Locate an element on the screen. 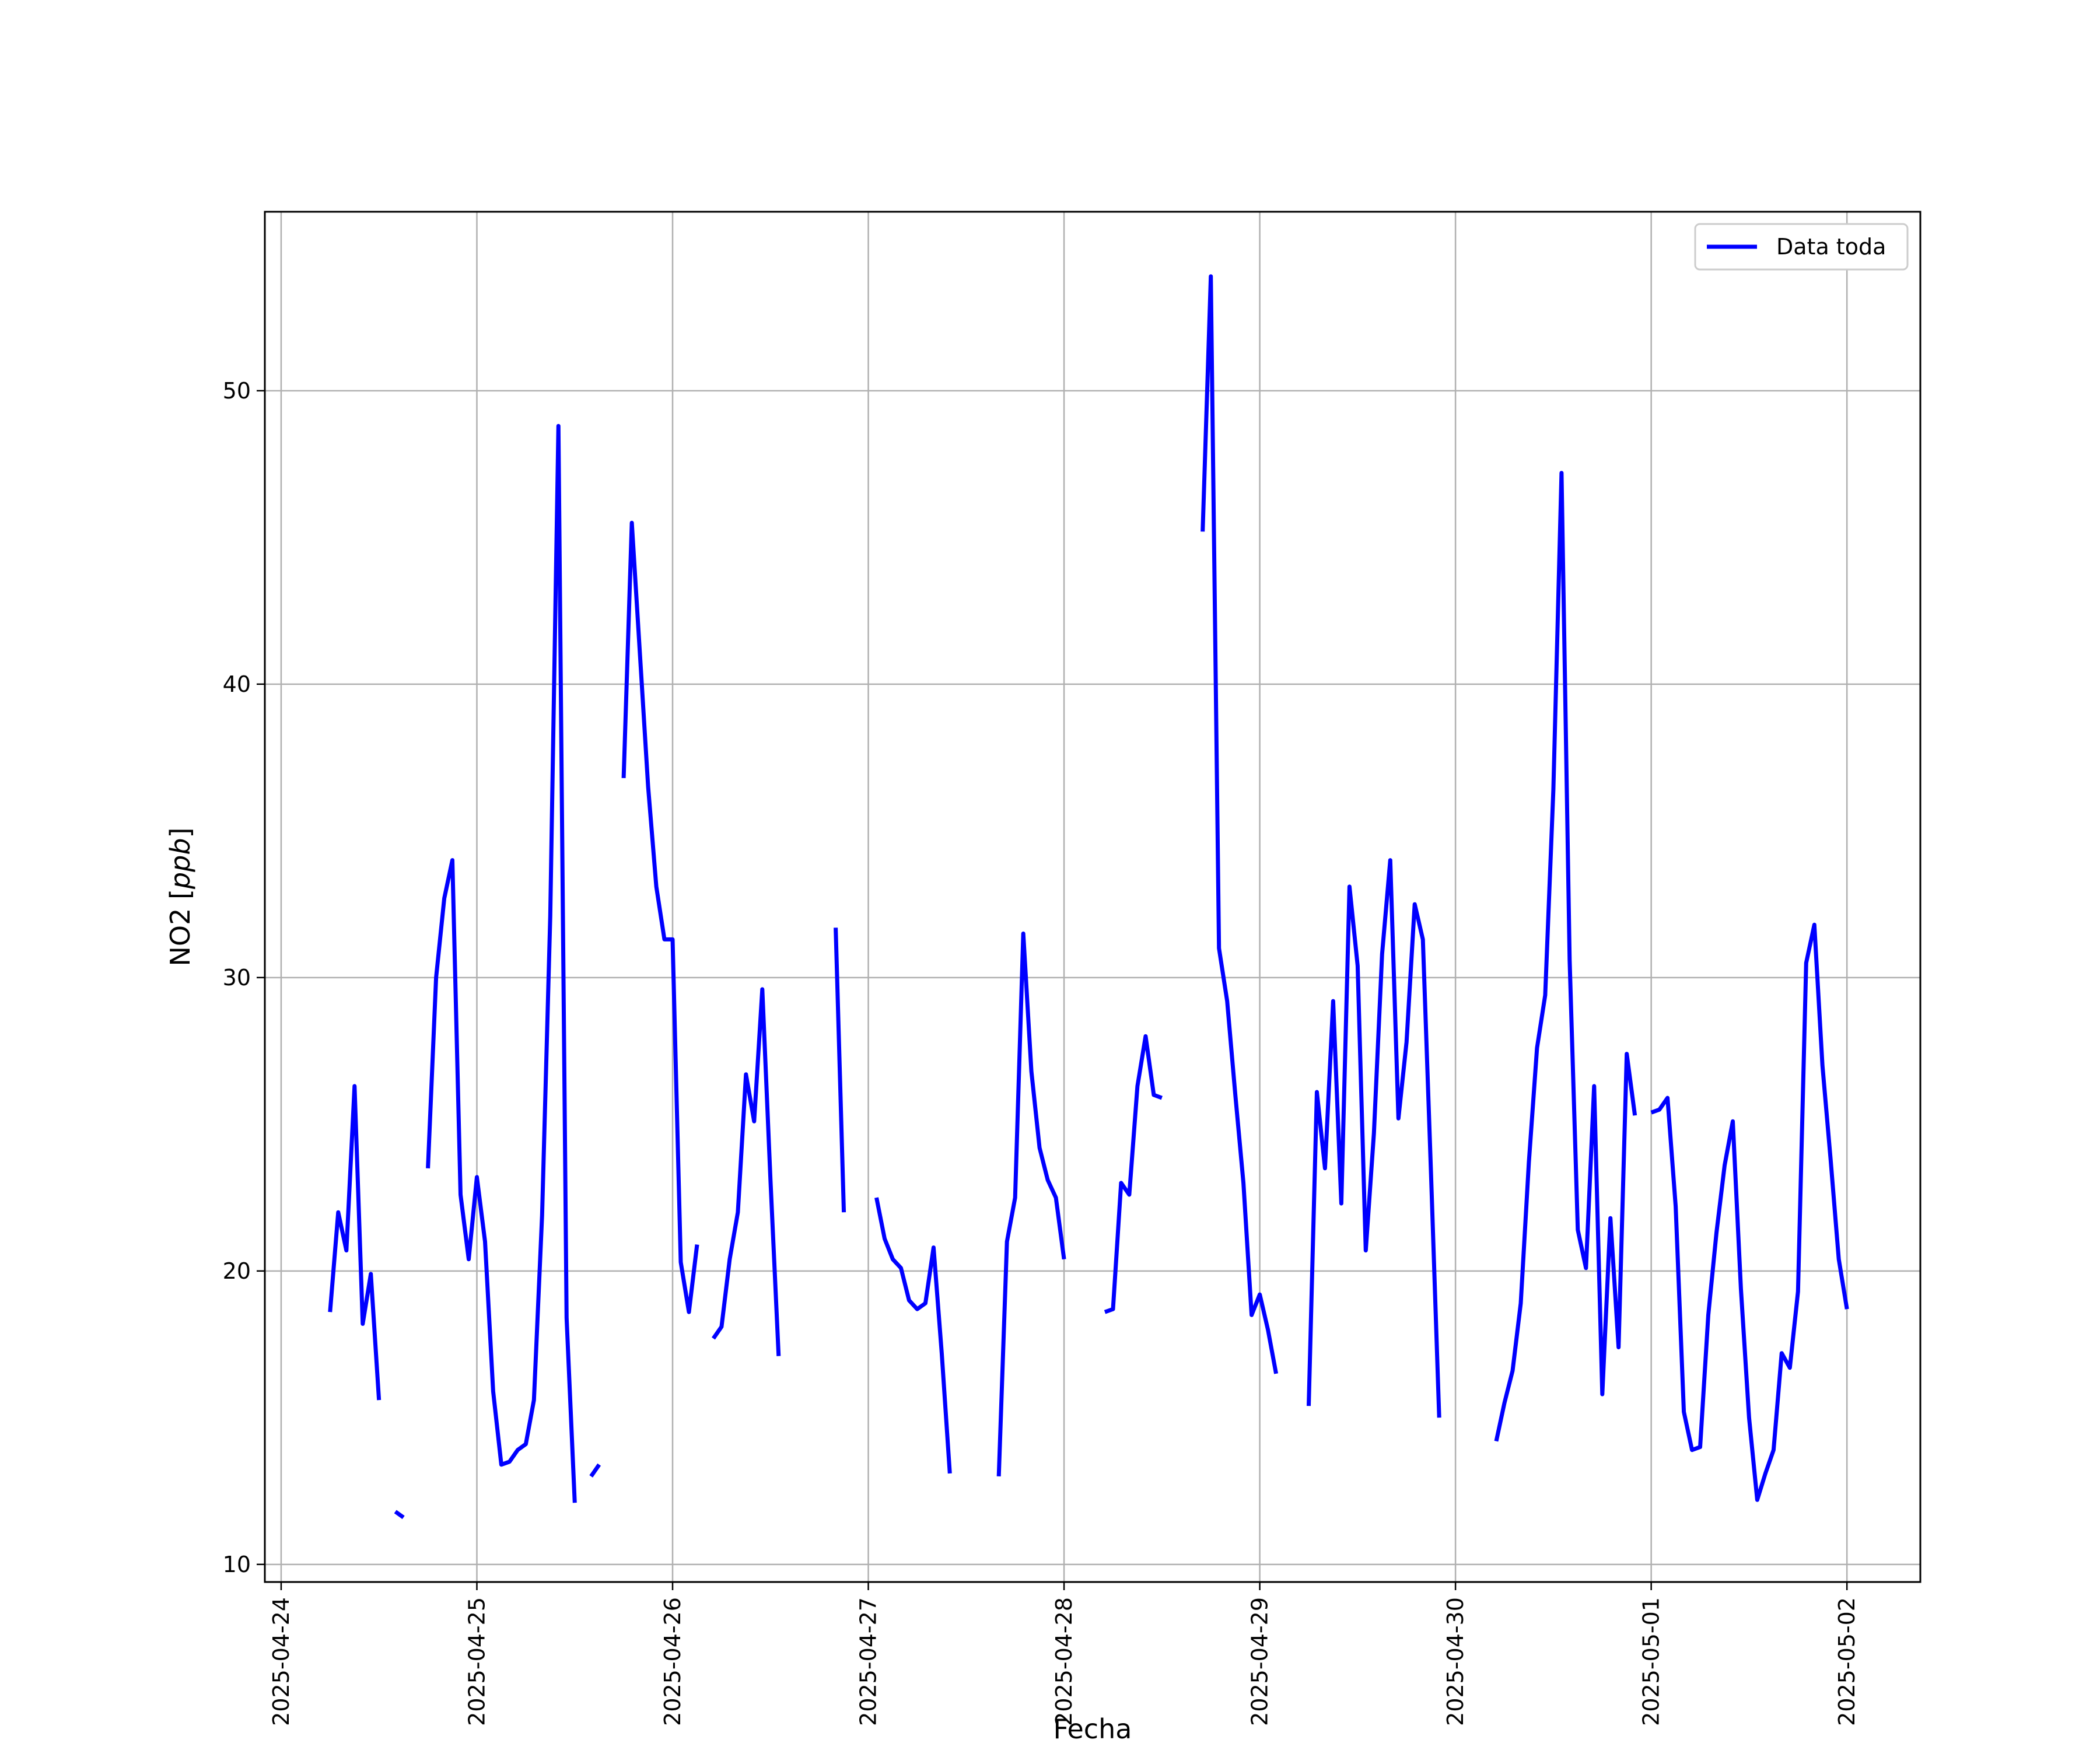  y-tick-label: 50 is located at coordinates (237, 391).